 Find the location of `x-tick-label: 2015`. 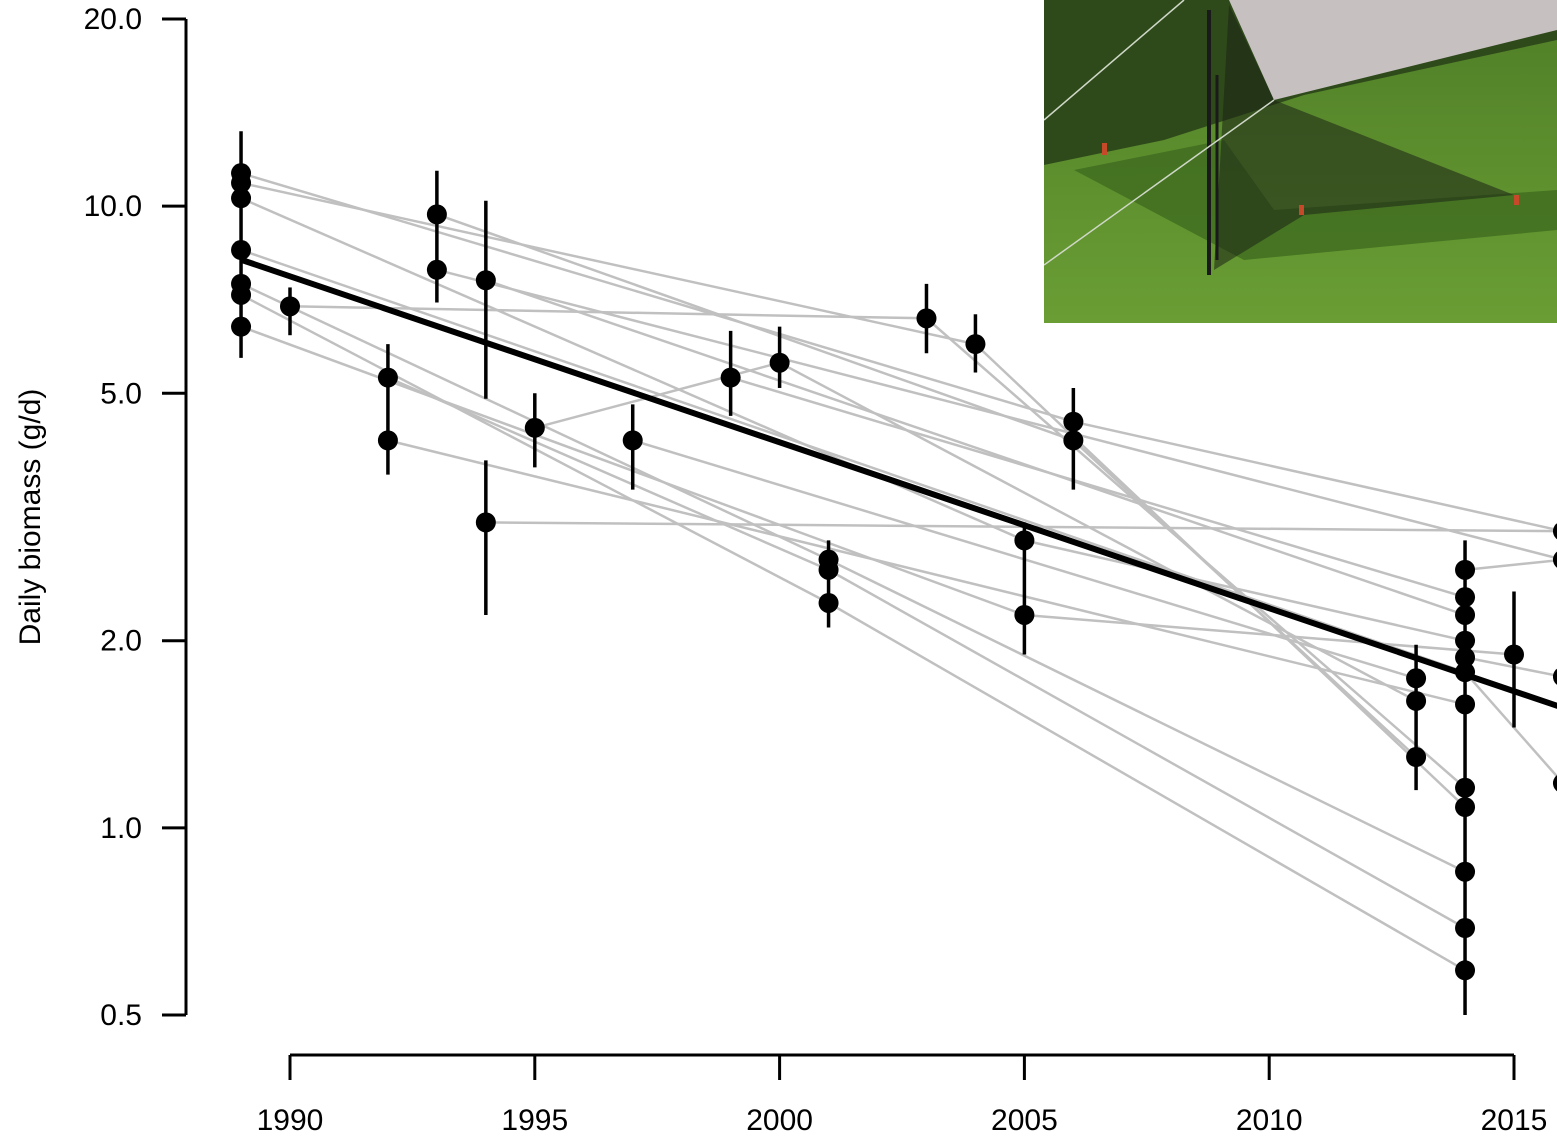

x-tick-label: 2015 is located at coordinates (1514, 1120).